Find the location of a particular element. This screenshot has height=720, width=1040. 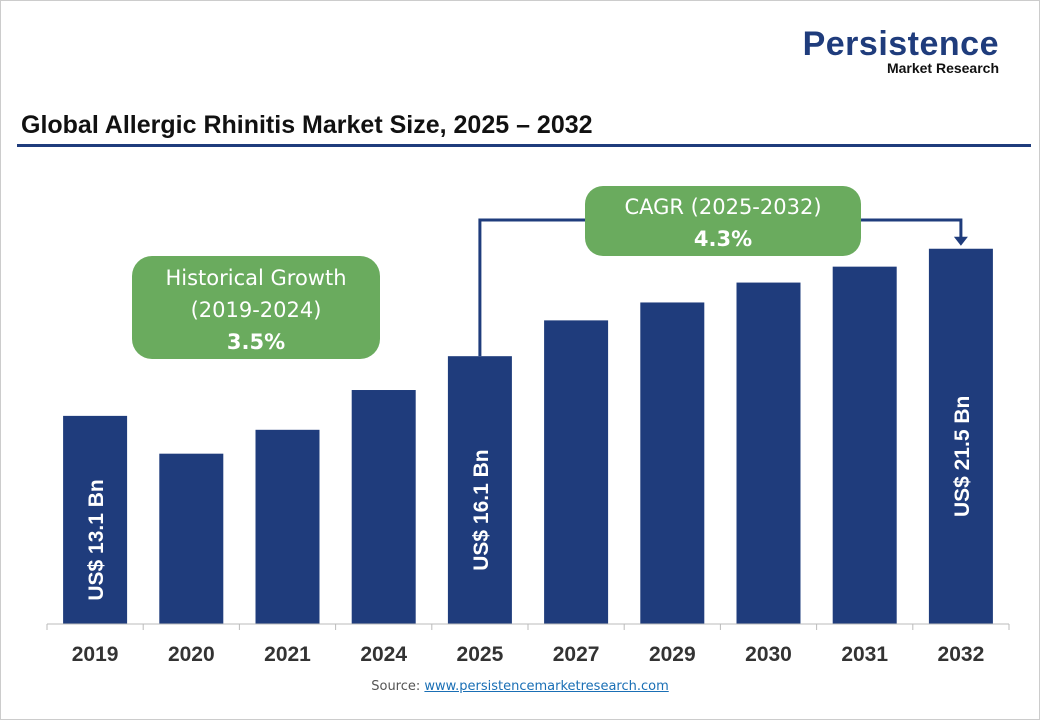

bar-2030 is located at coordinates (768, 453).